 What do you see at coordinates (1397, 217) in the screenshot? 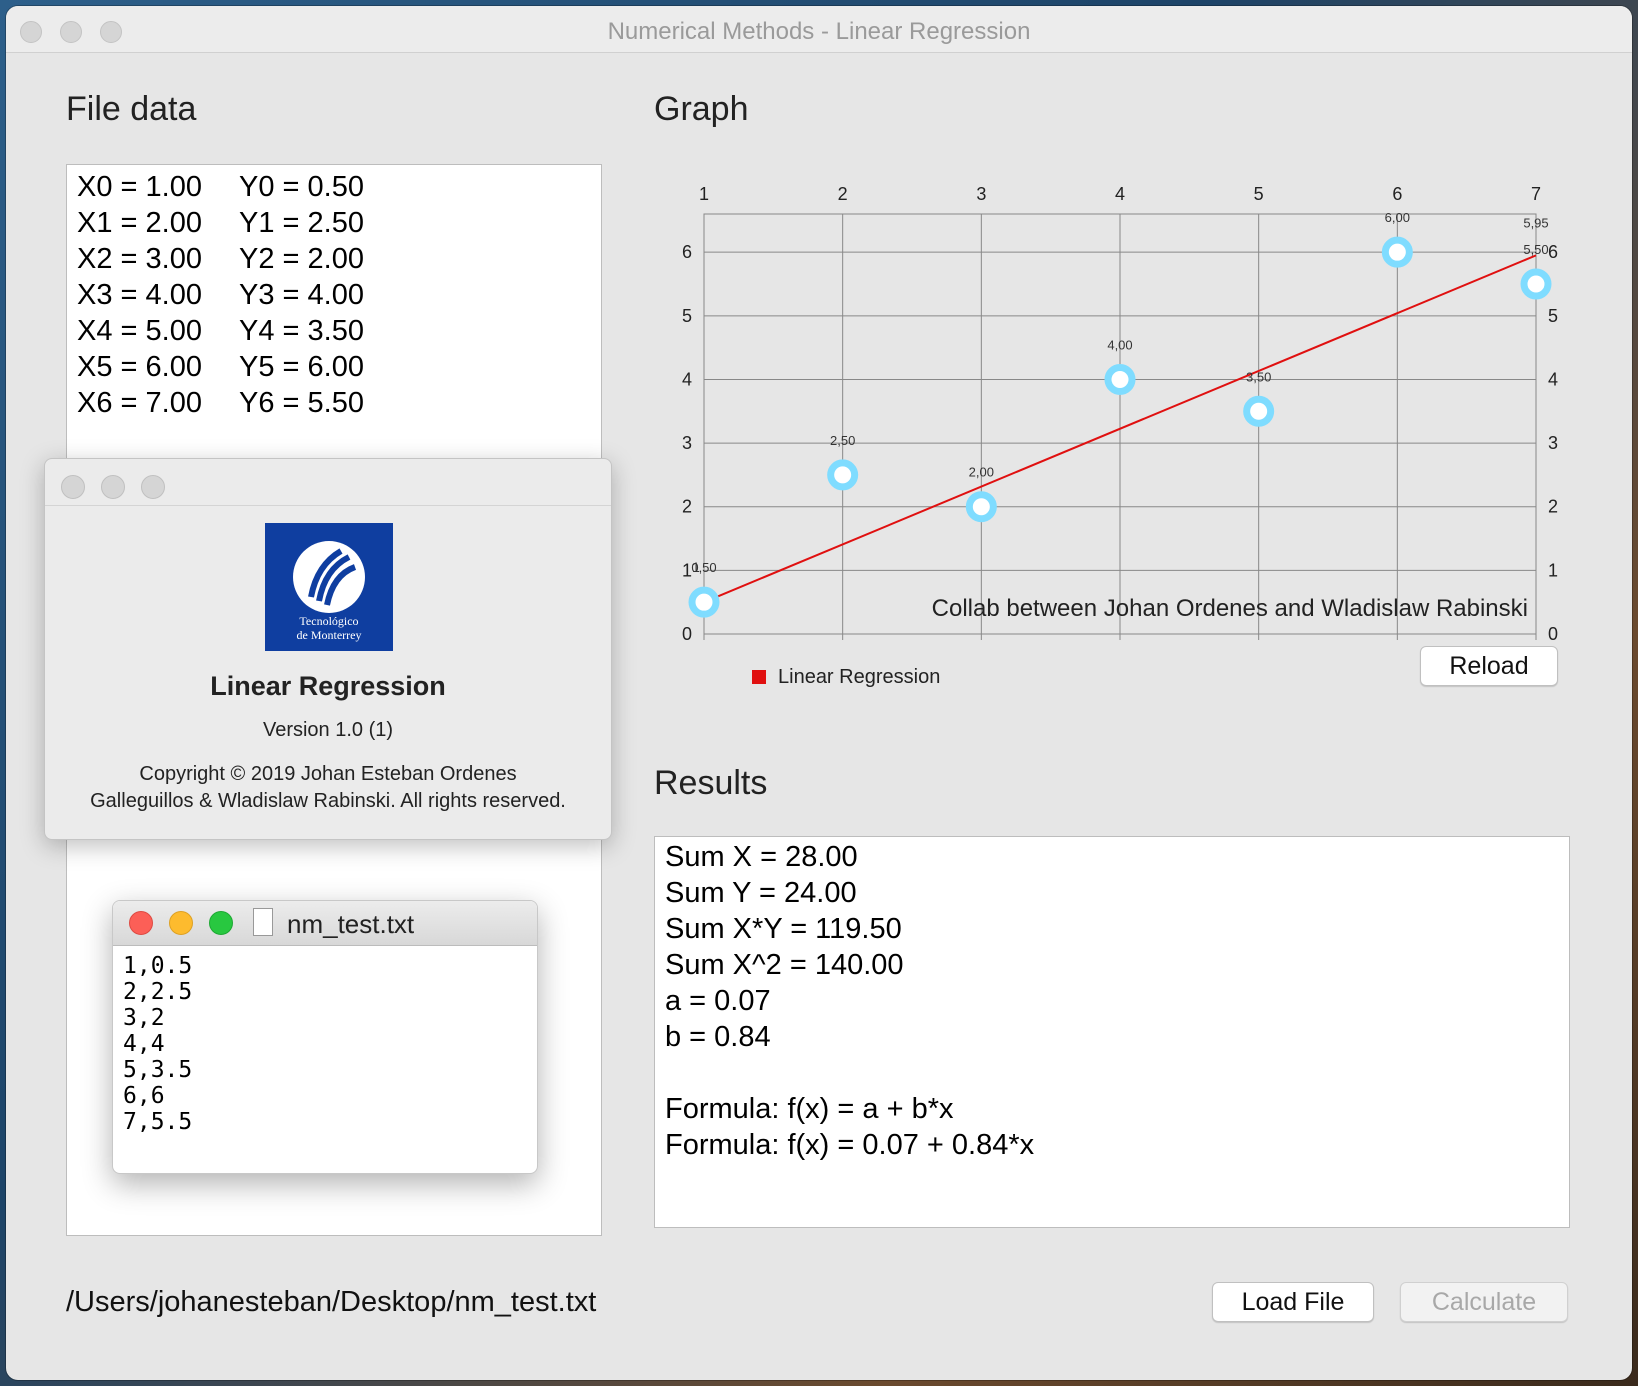
I see `data-point-label: 6,00` at bounding box center [1397, 217].